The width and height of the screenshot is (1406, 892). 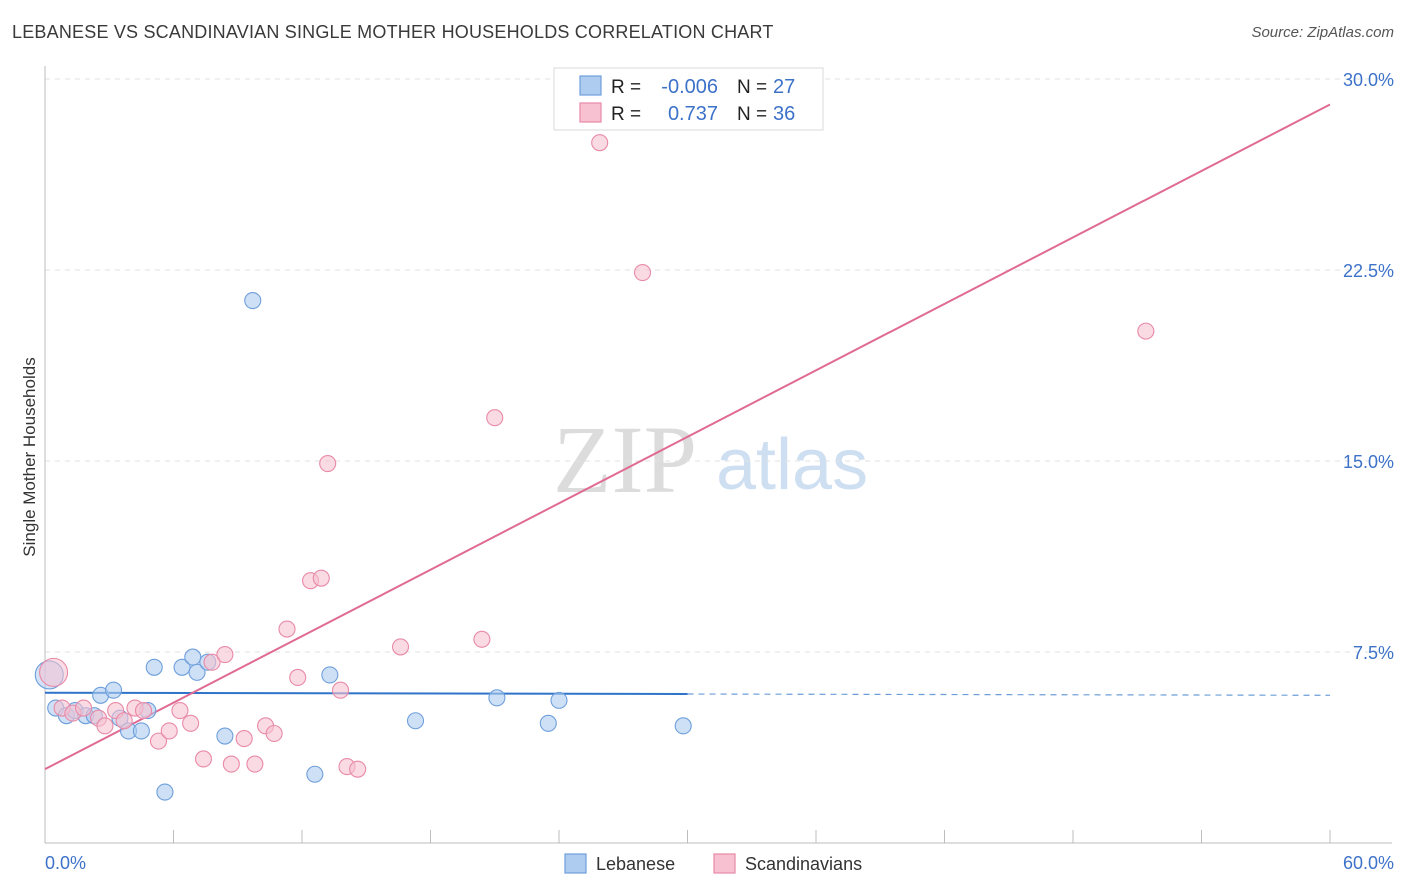 I want to click on y-tick-label-1: 15.0%, so click(x=1368, y=462).